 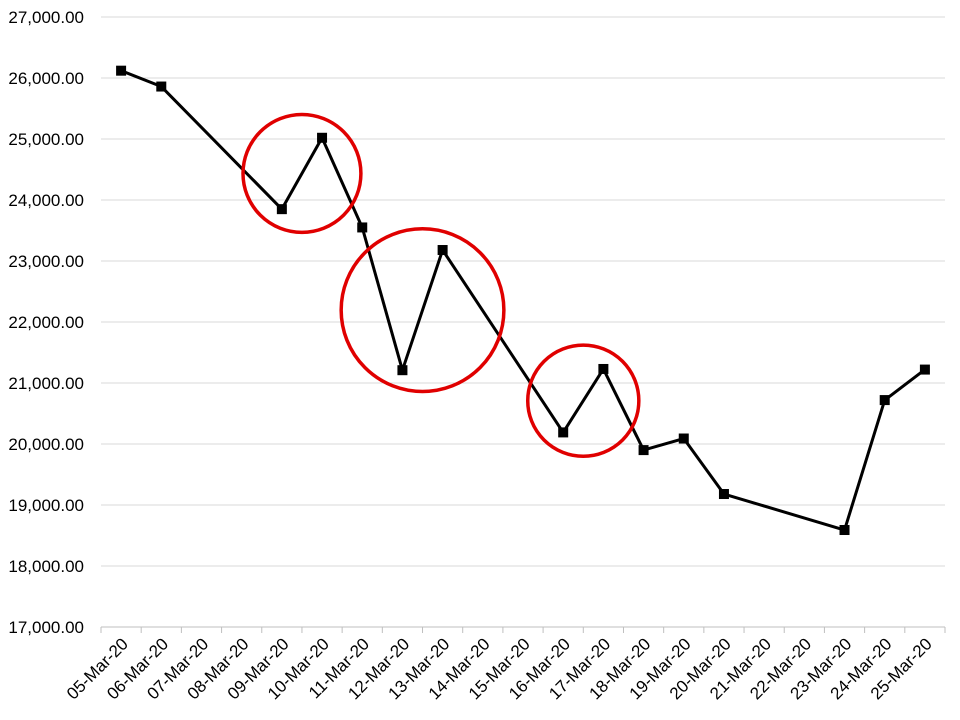 What do you see at coordinates (46, 383) in the screenshot?
I see `y-tick-label: 21,000.00` at bounding box center [46, 383].